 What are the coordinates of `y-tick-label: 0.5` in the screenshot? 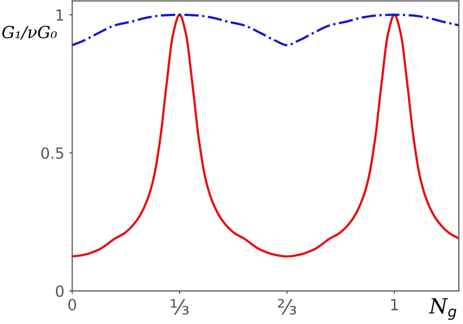 It's located at (52, 153).